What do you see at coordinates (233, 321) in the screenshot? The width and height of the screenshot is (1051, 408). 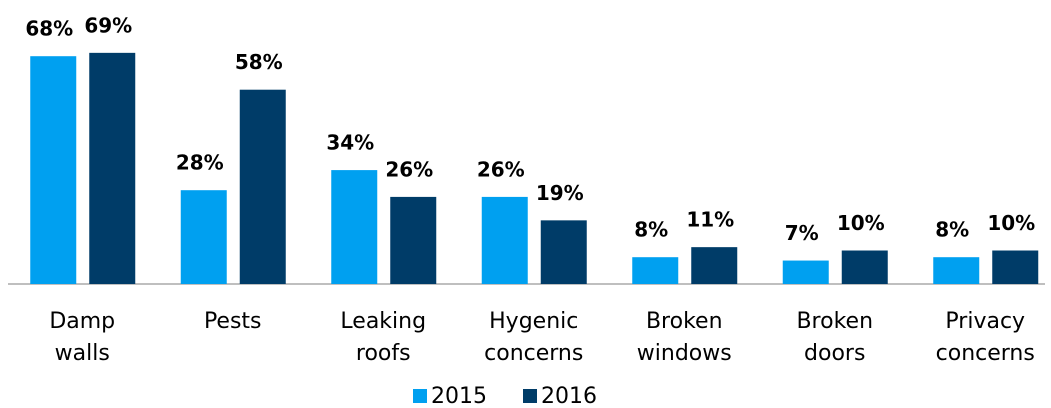 I see `x-tick-label: Pests` at bounding box center [233, 321].